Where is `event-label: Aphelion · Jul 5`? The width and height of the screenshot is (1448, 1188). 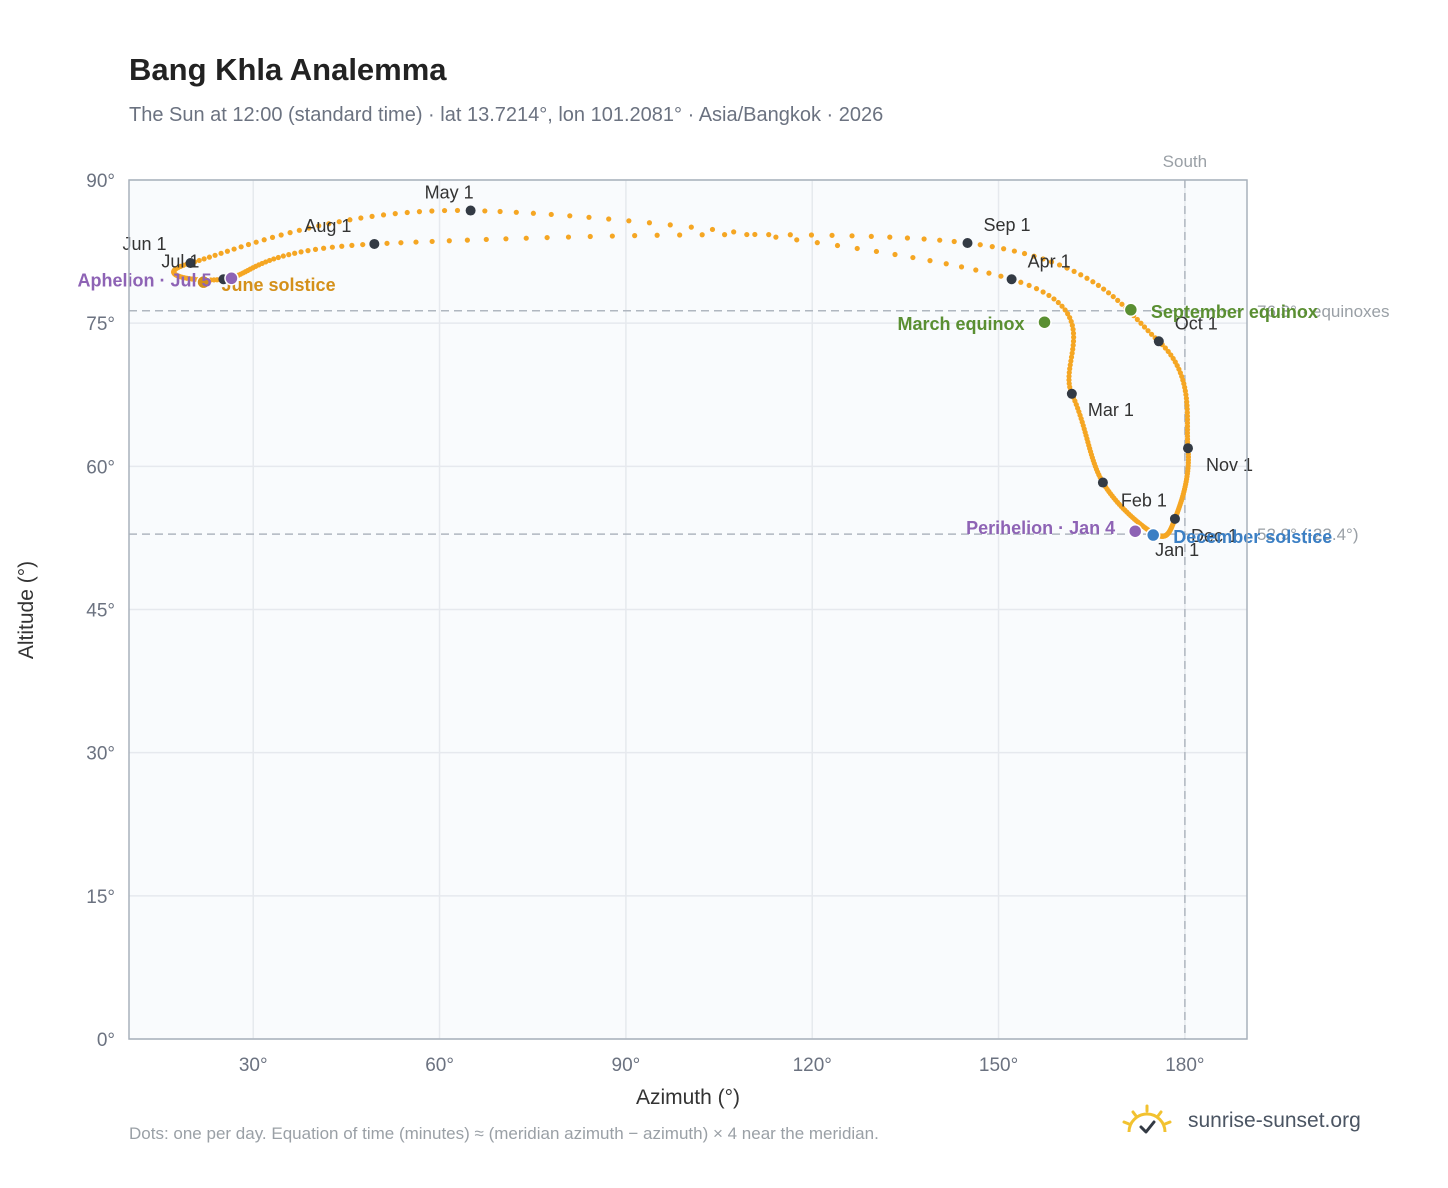
event-label: Aphelion · Jul 5 is located at coordinates (144, 280).